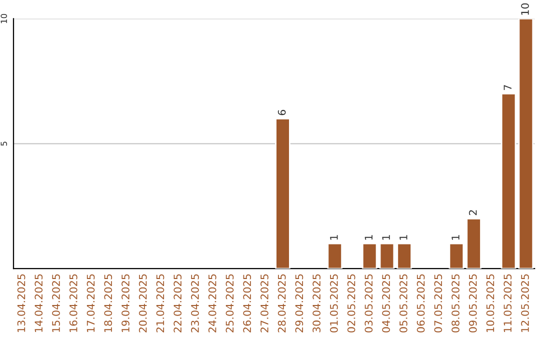 The width and height of the screenshot is (540, 340). Describe the element at coordinates (4, 144) in the screenshot. I see `y-tick-label: 5` at that location.